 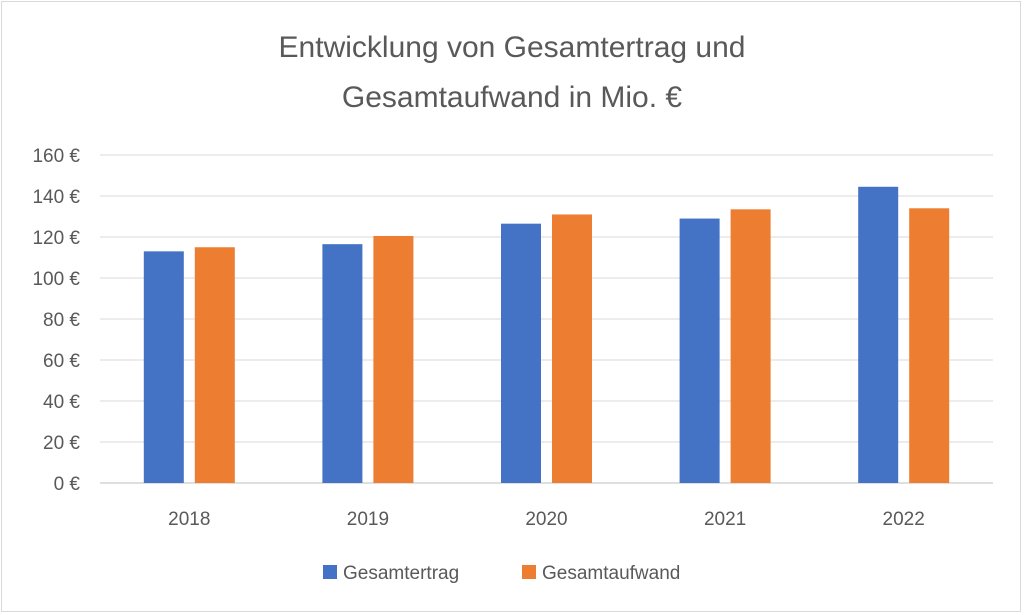 What do you see at coordinates (512, 47) in the screenshot?
I see `chart-title-line-1: Entwicklung von Gesamtertrag und` at bounding box center [512, 47].